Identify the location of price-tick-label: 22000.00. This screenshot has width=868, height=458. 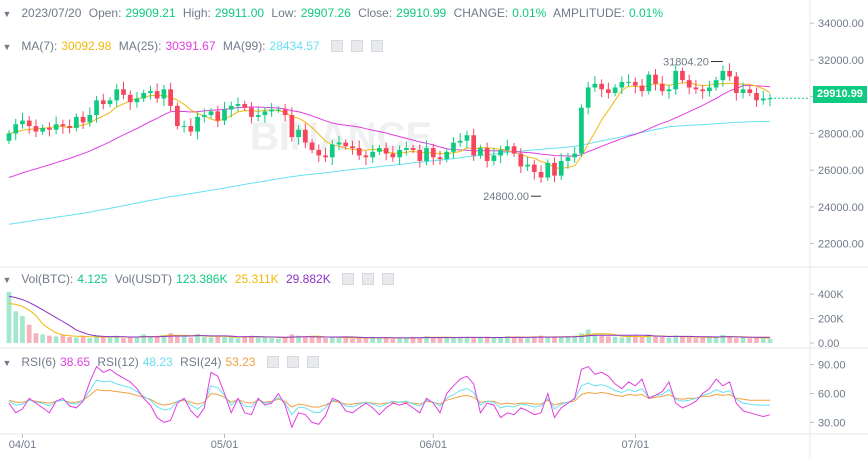
(841, 245).